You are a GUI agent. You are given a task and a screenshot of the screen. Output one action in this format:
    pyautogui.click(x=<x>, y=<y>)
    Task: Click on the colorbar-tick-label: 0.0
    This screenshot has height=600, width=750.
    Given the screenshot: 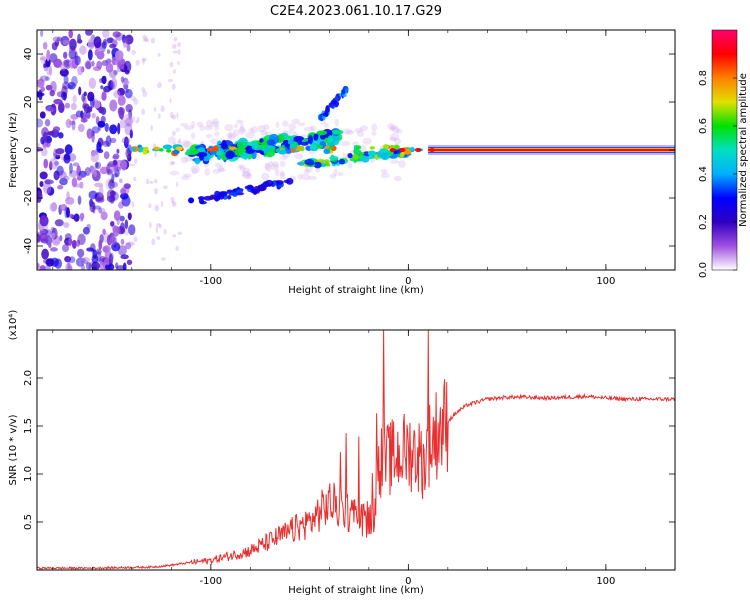 What is the action you would take?
    pyautogui.click(x=703, y=270)
    